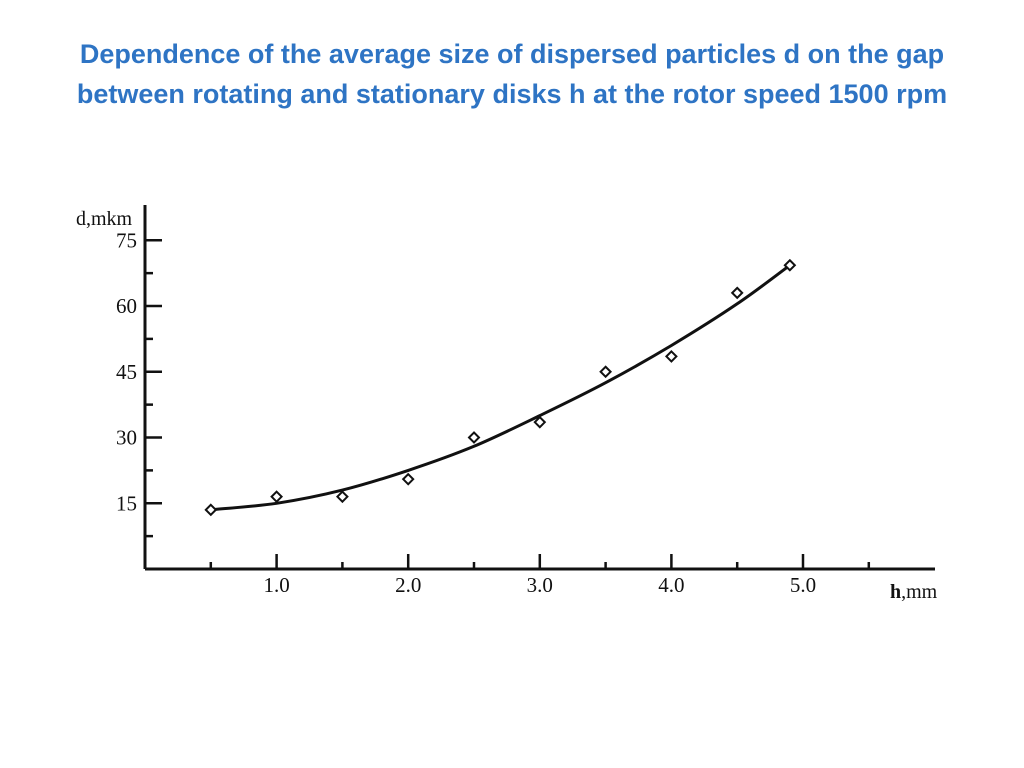 The image size is (1024, 768). I want to click on x-tick-label: 5.0, so click(803, 585).